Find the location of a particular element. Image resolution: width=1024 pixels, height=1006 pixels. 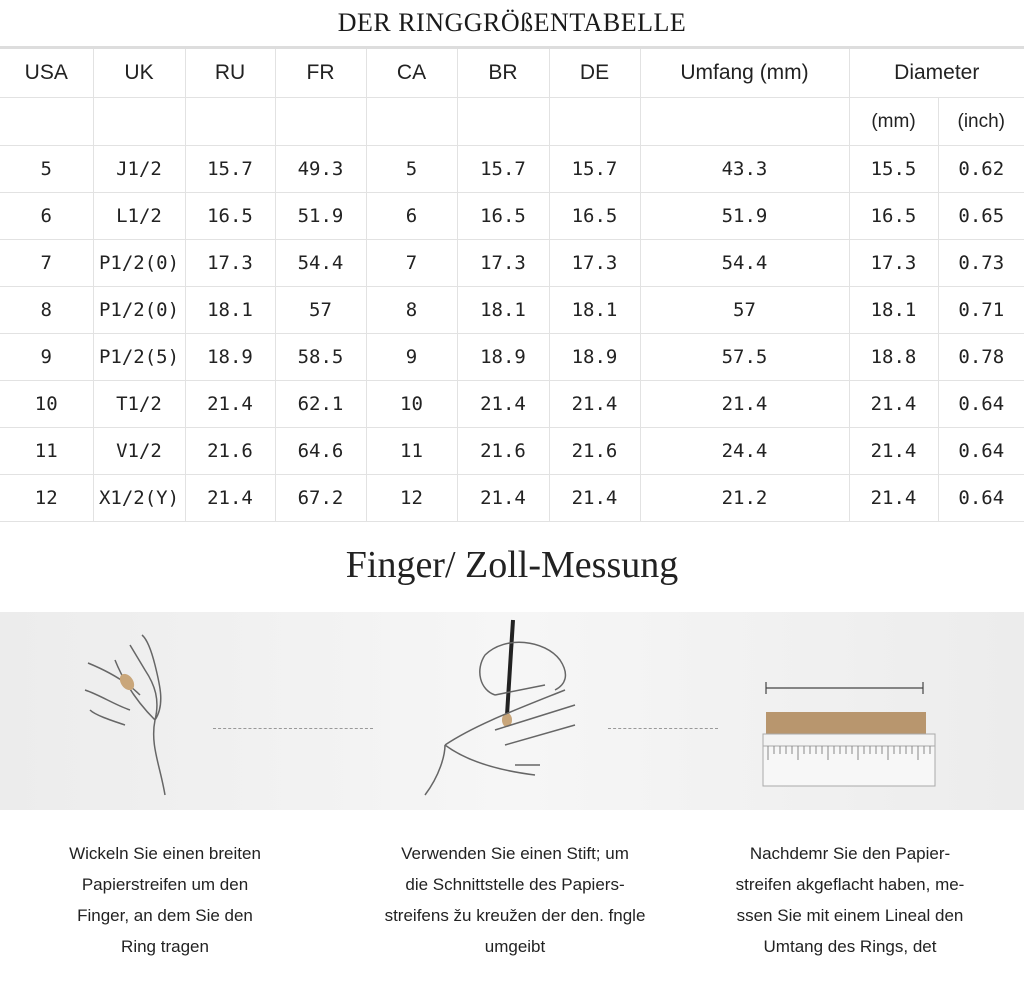

caption-line: Verwenden Sie einen Stift; um is located at coordinates (515, 853).